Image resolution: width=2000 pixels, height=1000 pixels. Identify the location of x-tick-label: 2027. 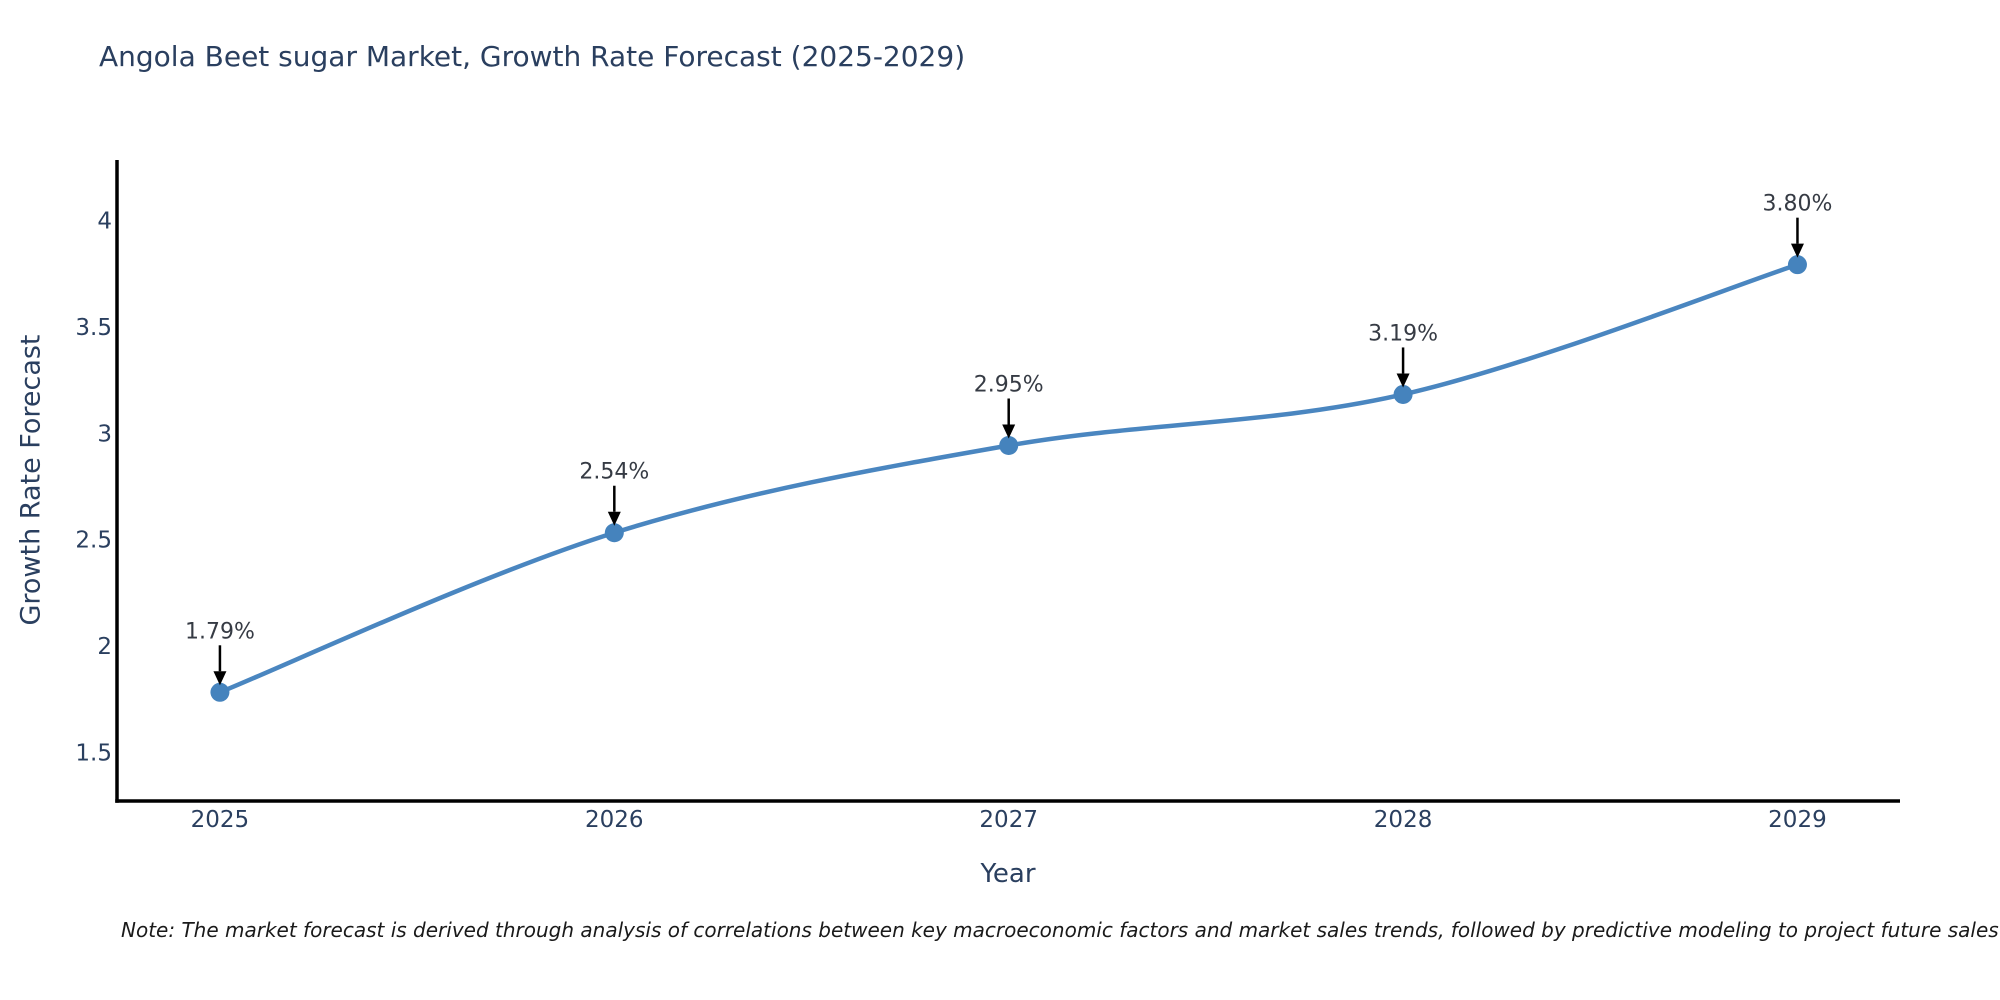
(1008, 820).